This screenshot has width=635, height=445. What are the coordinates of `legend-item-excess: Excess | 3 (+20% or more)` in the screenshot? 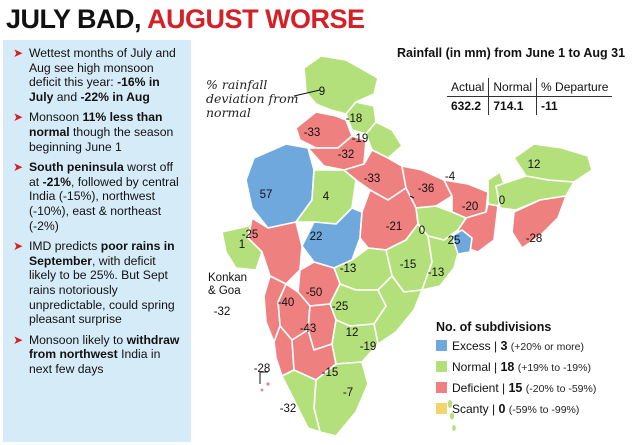 It's located at (534, 349).